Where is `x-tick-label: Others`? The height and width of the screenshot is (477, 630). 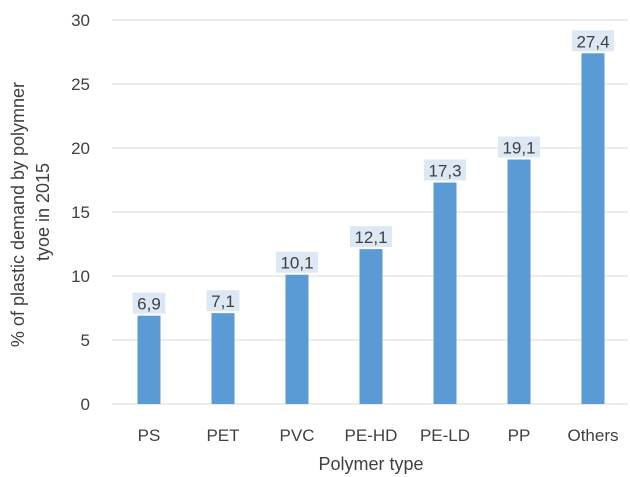
x-tick-label: Others is located at coordinates (592, 435).